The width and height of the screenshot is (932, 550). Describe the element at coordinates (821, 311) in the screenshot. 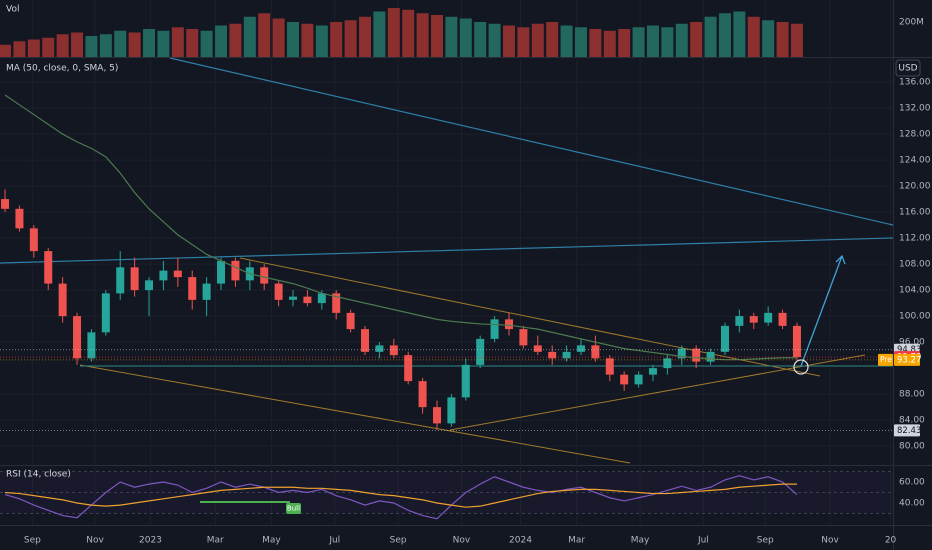

I see `projection-arrow` at that location.